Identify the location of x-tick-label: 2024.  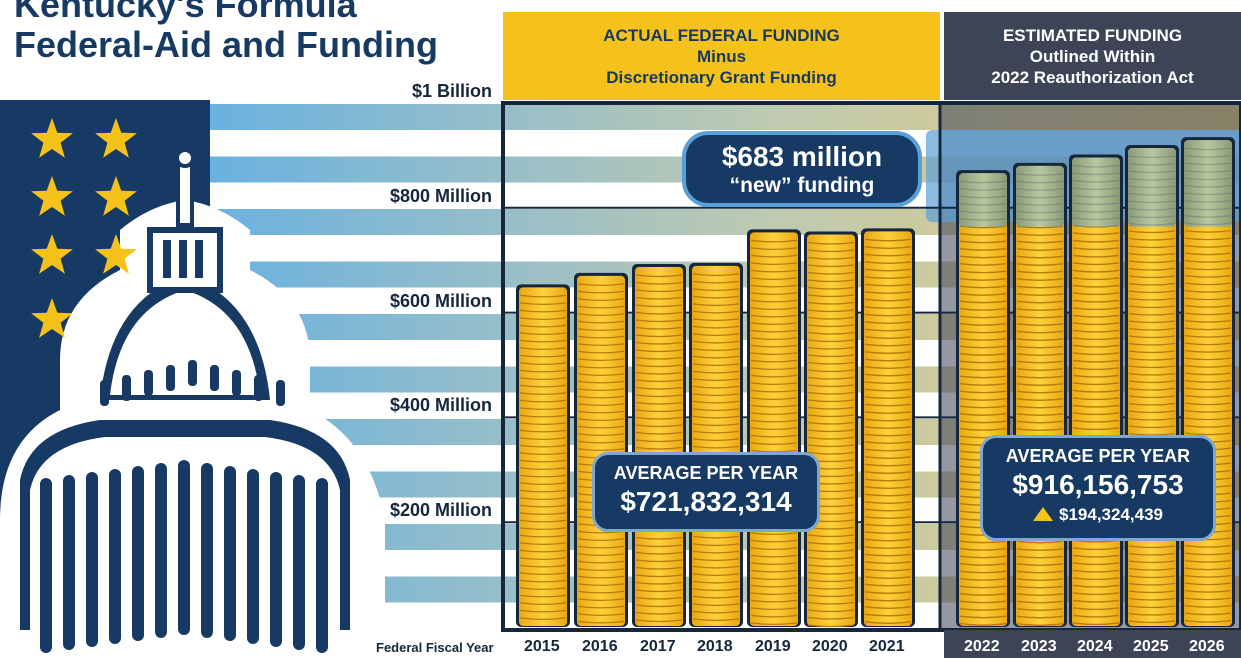
(1095, 646).